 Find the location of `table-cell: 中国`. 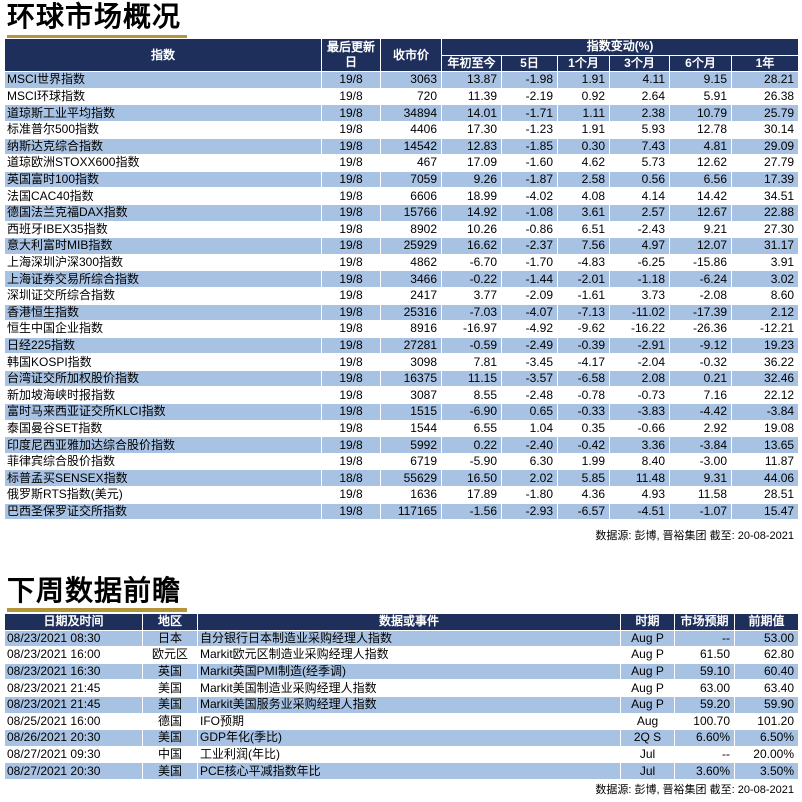

table-cell: 中国 is located at coordinates (170, 754).